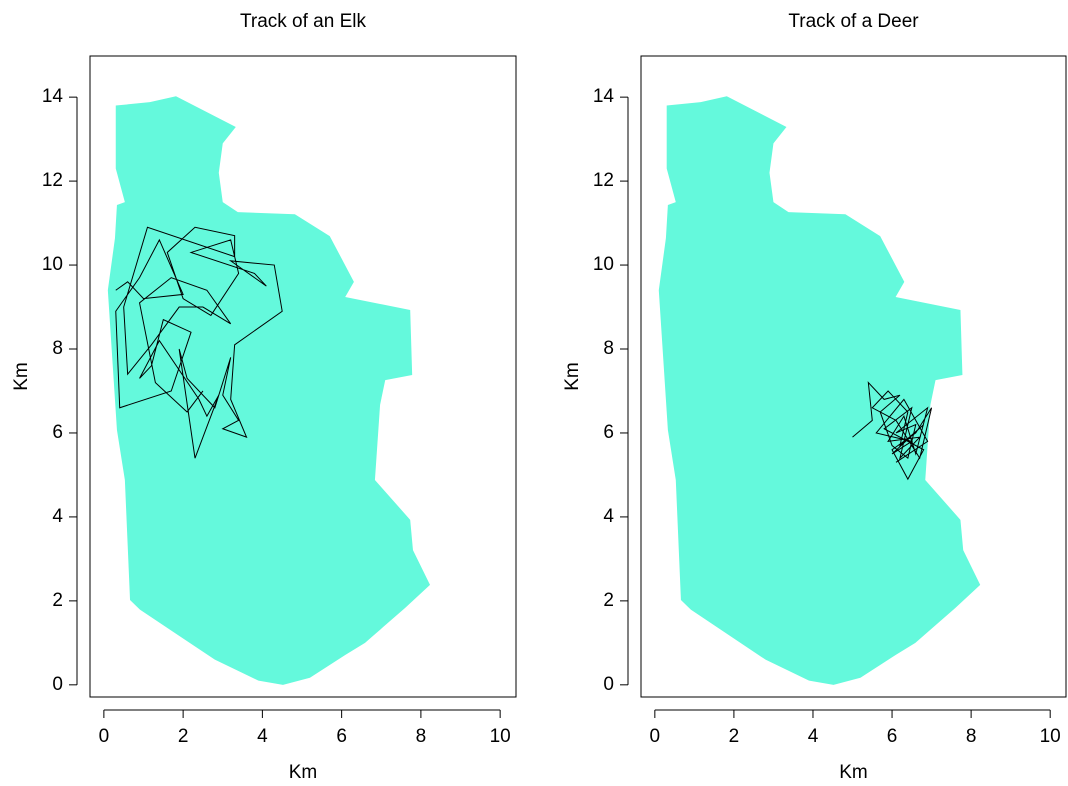 This screenshot has width=1068, height=786. I want to click on chart-title: Track of an Elk, so click(303, 21).